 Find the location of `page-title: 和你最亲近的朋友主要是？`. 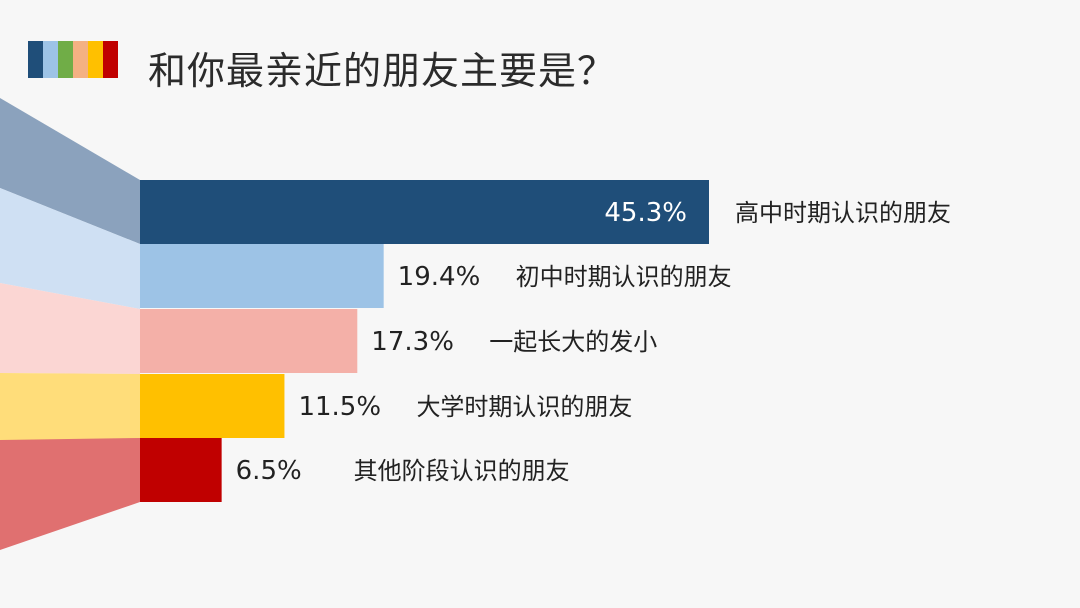

page-title: 和你最亲近的朋友主要是？ is located at coordinates (382, 71).